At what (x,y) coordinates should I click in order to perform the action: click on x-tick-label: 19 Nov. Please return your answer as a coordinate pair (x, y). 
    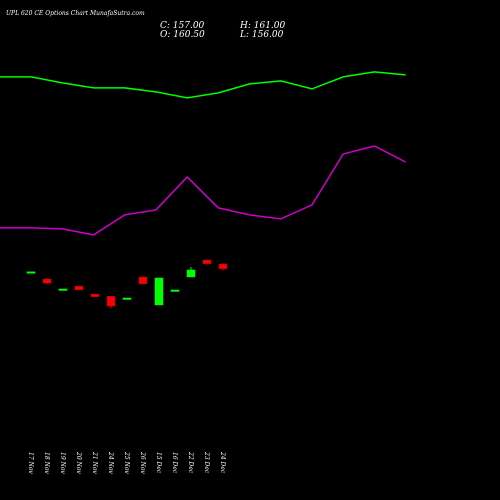
    Looking at the image, I should click on (62, 463).